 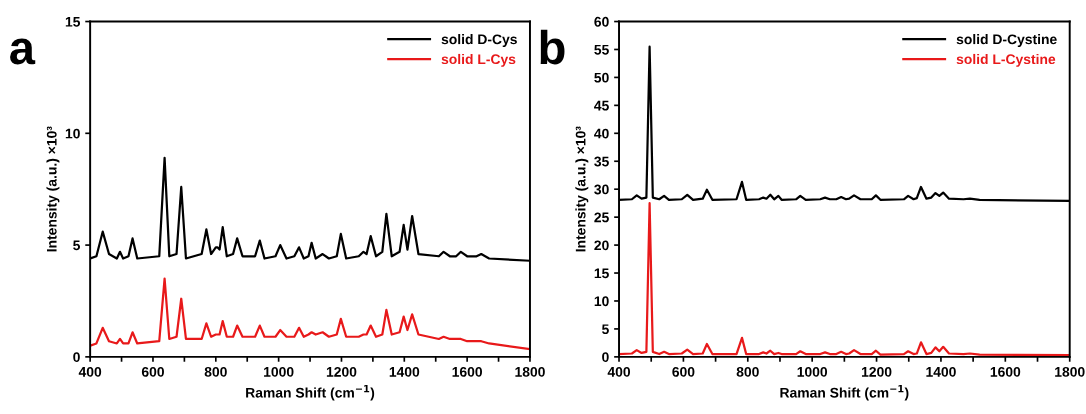 I want to click on y-tick-label: 60, so click(x=601, y=21).